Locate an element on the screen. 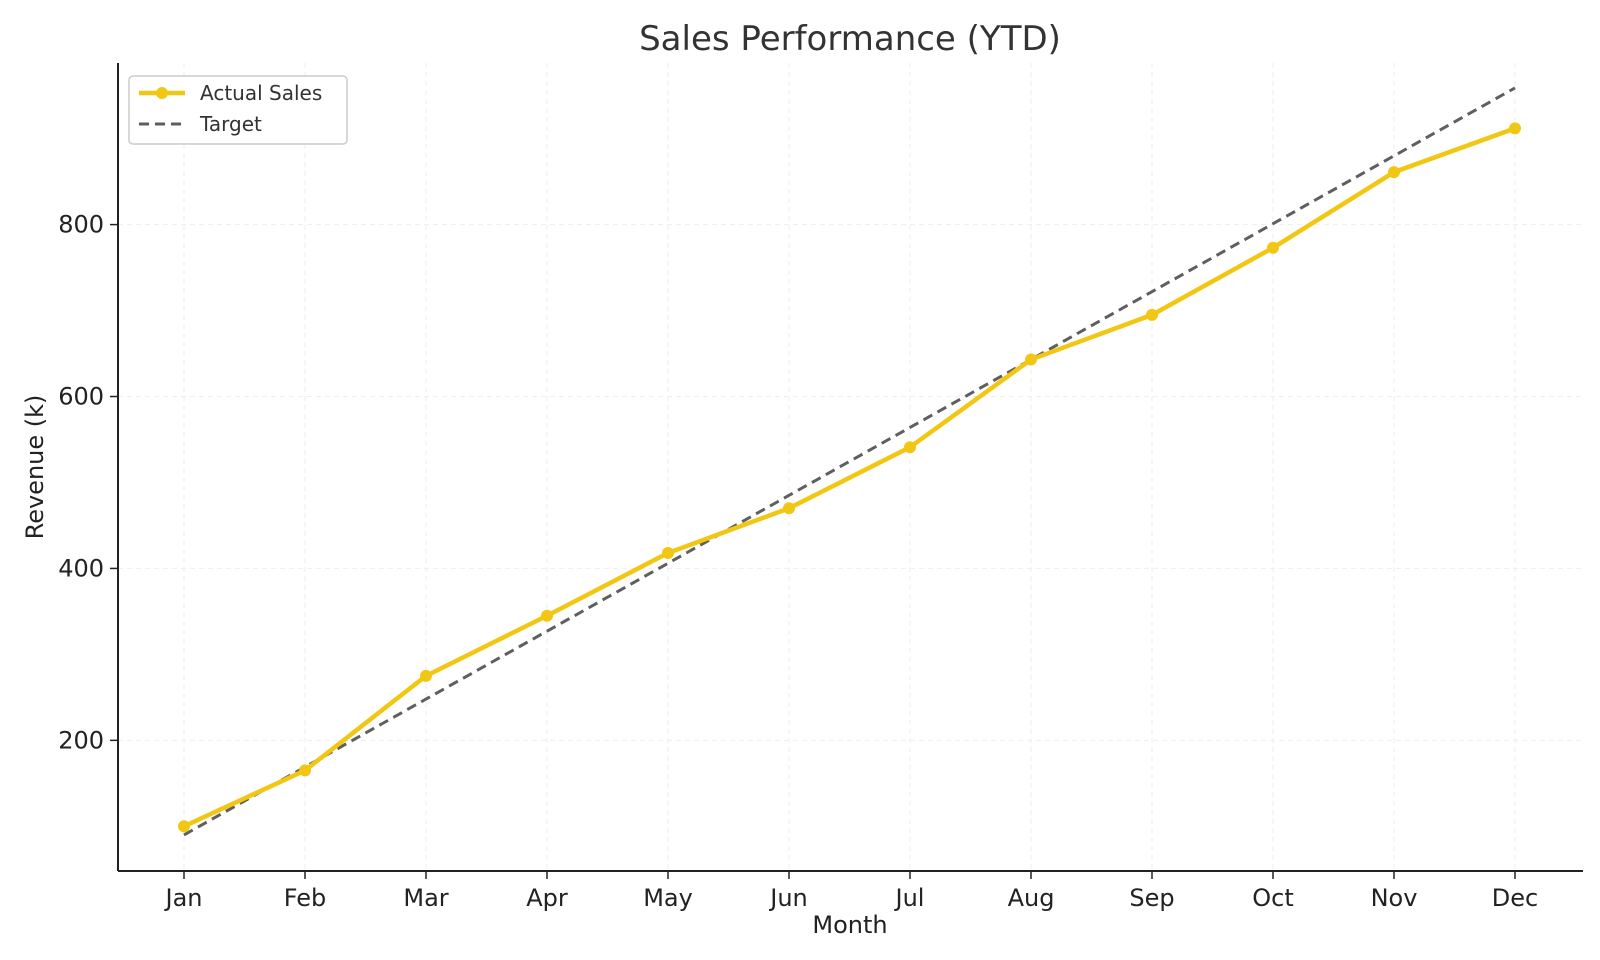 The image size is (1600, 960). legend: Actual Sales Target is located at coordinates (238, 110).